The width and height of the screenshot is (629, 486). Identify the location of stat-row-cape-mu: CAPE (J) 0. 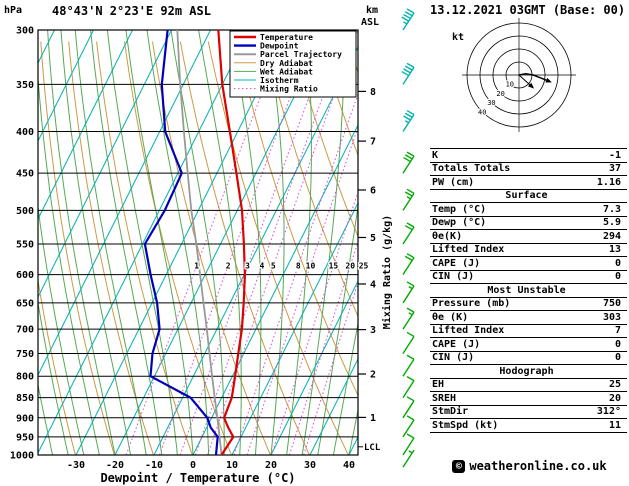
(528, 345).